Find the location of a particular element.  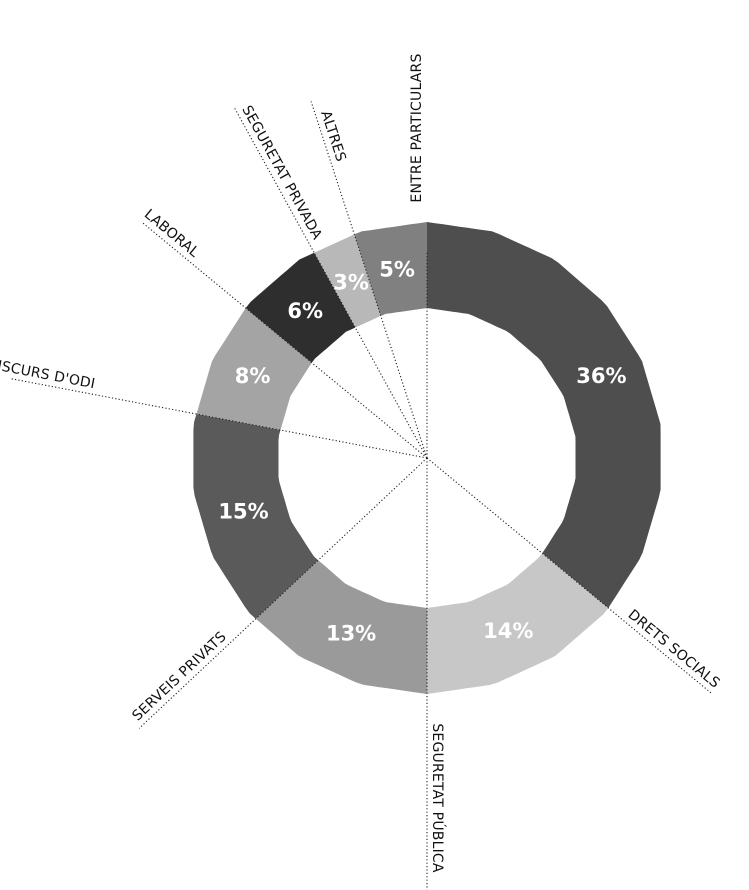

category-label-altres: ALTRES is located at coordinates (332, 136).